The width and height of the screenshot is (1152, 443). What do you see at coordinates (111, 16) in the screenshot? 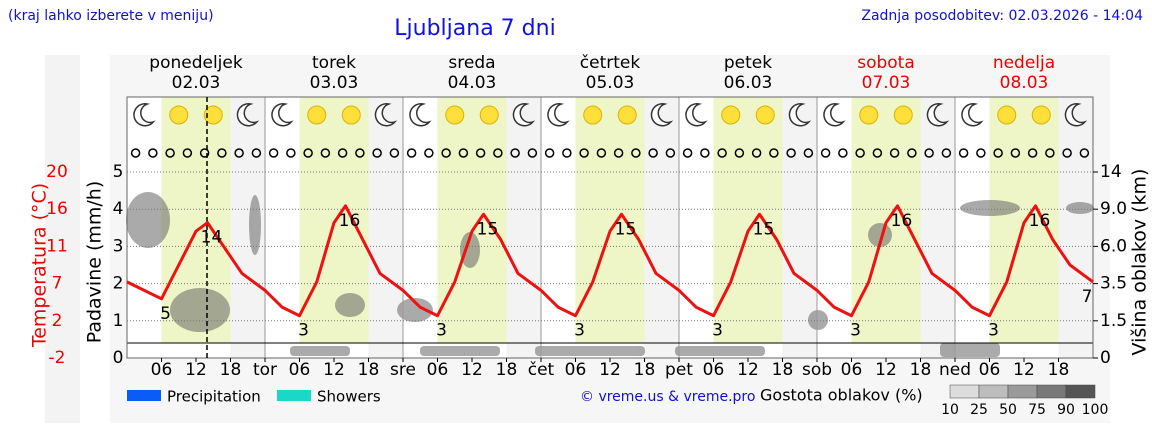
I see `menu-hint: (kraj lahko izberete v meniju)` at bounding box center [111, 16].